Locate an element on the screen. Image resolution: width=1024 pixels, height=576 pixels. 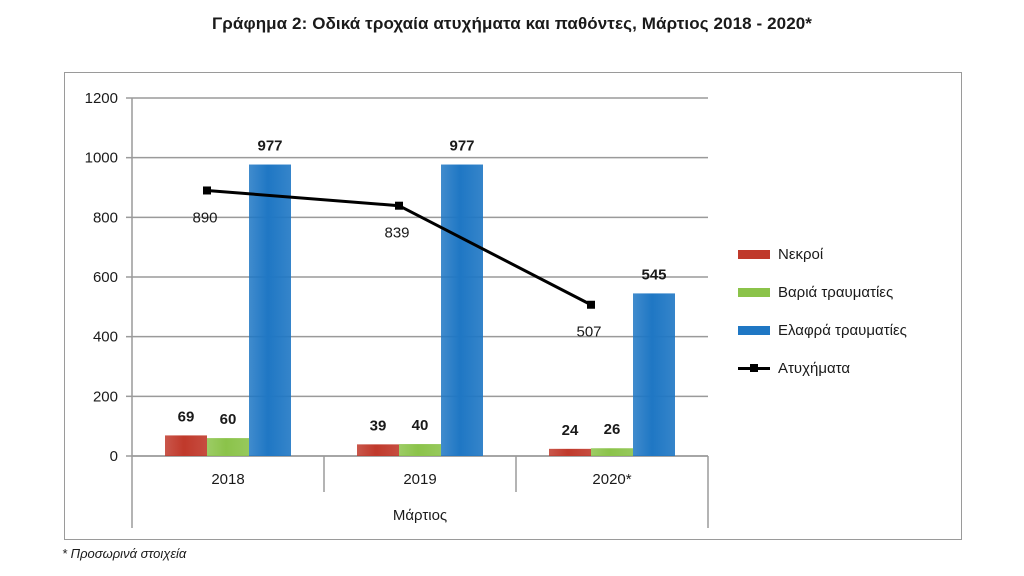
legend-line-swatch is located at coordinates (754, 368).